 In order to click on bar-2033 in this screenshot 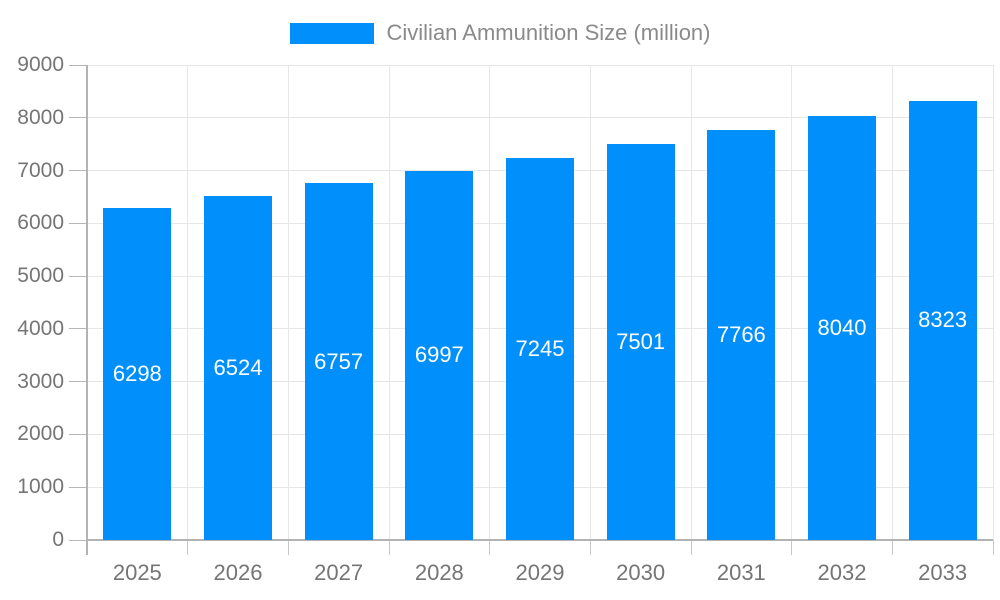, I will do `click(942, 320)`.